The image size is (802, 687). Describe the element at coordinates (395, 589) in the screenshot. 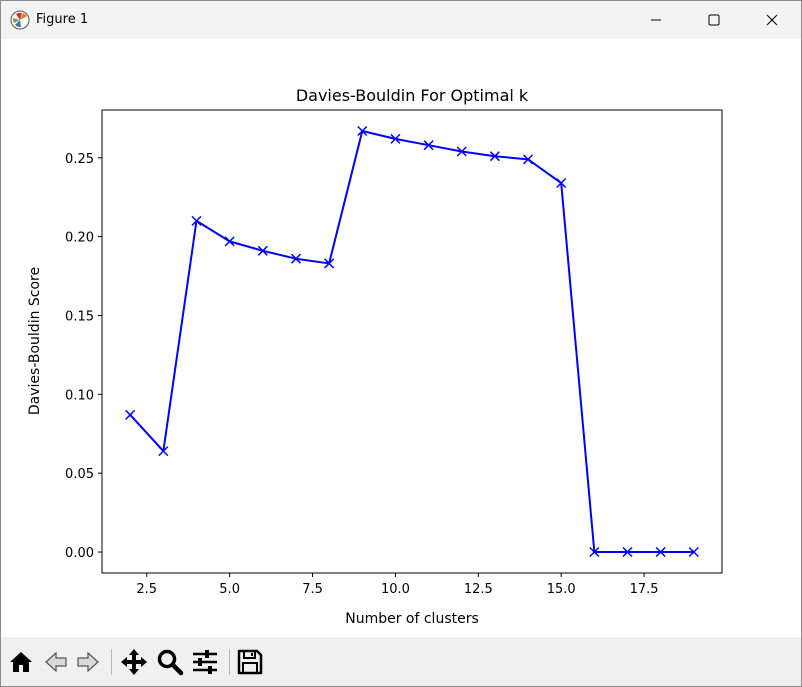

I see `x-tick-label: 10.0` at that location.